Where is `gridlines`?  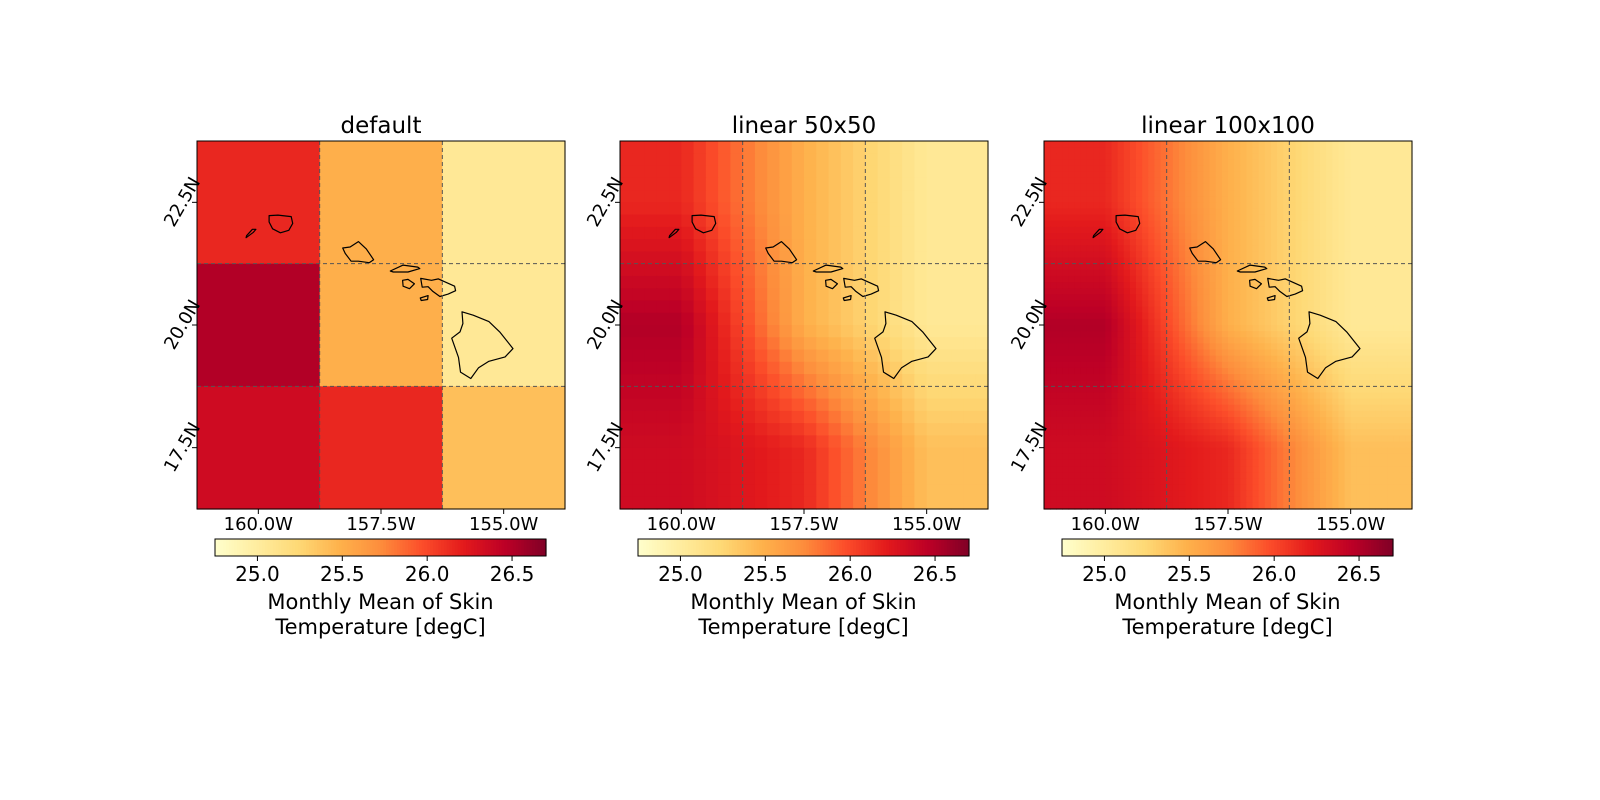
gridlines is located at coordinates (381, 325).